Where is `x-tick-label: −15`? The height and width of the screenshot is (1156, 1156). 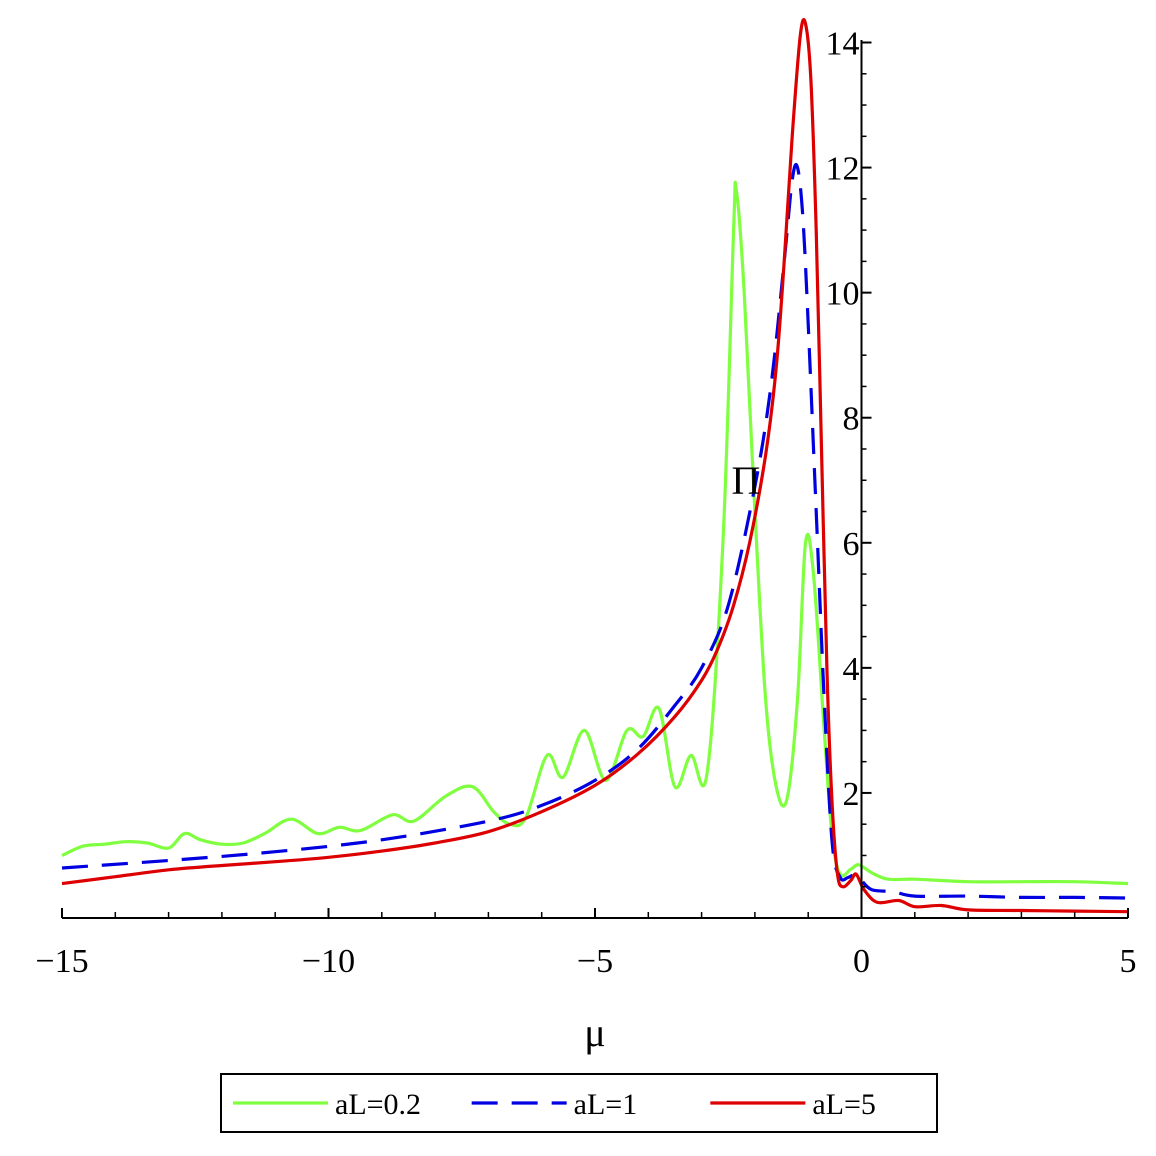 x-tick-label: −15 is located at coordinates (61, 961).